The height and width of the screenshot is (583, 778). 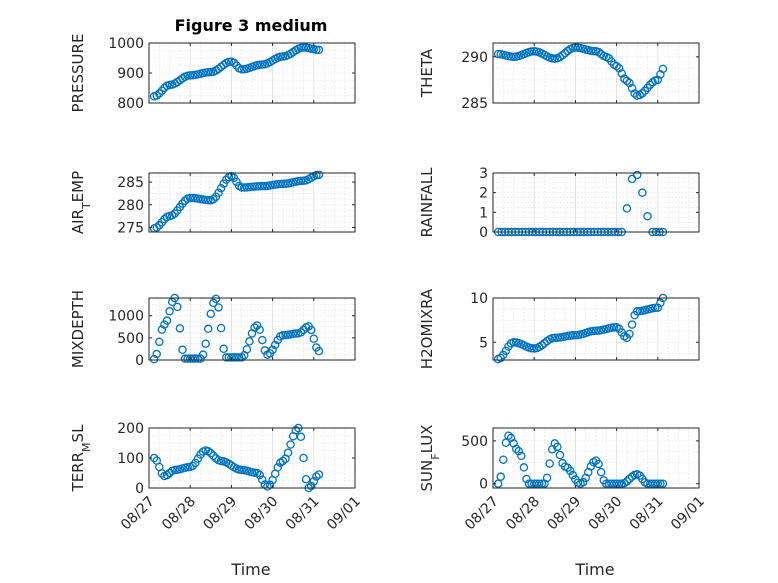 What do you see at coordinates (483, 343) in the screenshot?
I see `panel-h2omixra-ytick-label: 5` at bounding box center [483, 343].